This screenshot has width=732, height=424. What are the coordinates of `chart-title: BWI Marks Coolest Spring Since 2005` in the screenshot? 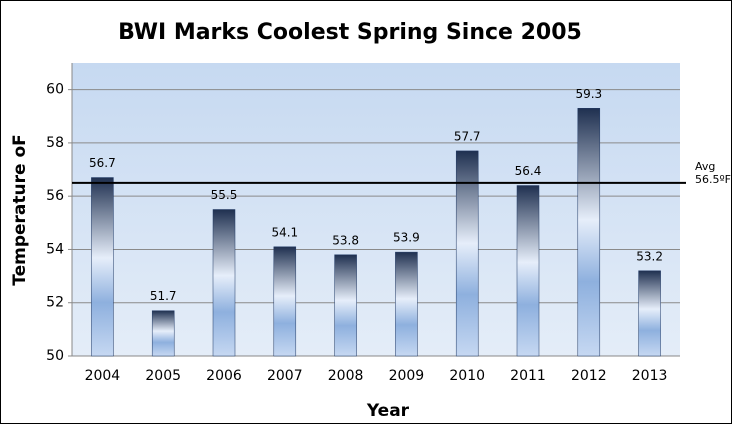 It's located at (350, 32).